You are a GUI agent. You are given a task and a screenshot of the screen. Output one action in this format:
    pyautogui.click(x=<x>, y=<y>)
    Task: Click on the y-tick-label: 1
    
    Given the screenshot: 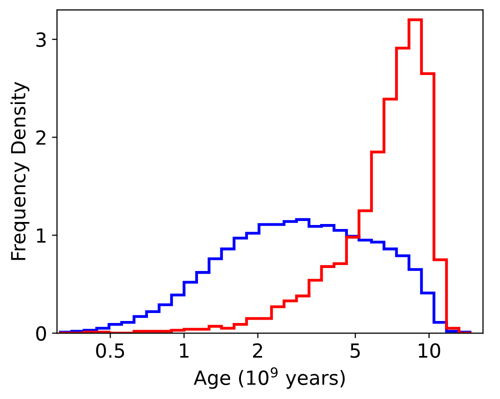 What is the action you would take?
    pyautogui.click(x=41, y=235)
    